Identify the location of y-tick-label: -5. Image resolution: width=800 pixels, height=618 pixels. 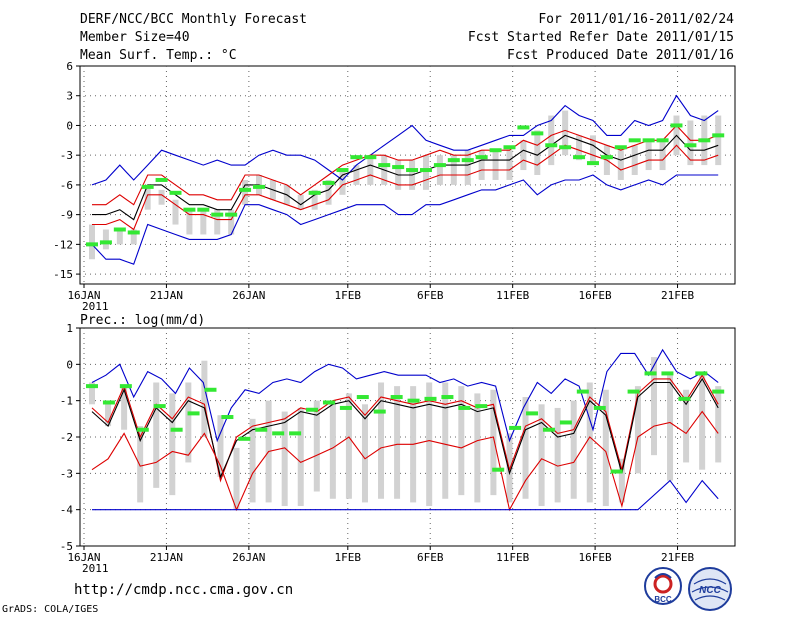
(66, 546).